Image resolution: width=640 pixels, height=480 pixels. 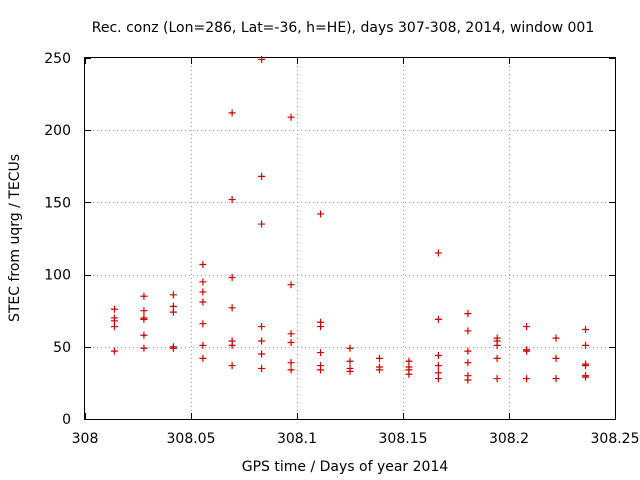 What do you see at coordinates (66, 420) in the screenshot?
I see `y-tick-label: 0` at bounding box center [66, 420].